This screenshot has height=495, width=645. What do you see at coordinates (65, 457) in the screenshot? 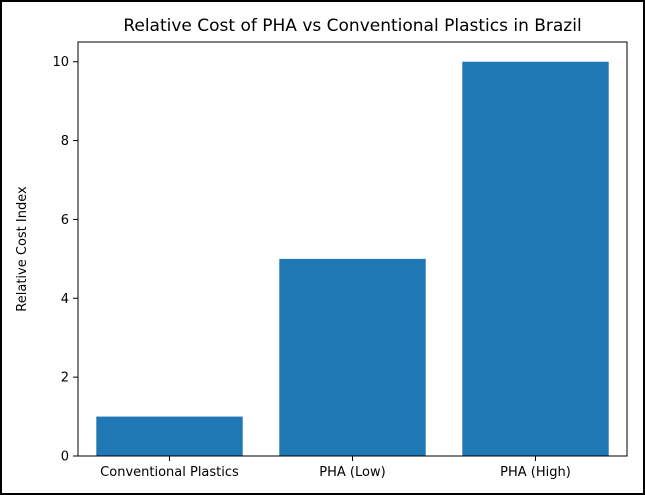
I see `y-tick-label-0: 0` at bounding box center [65, 457].